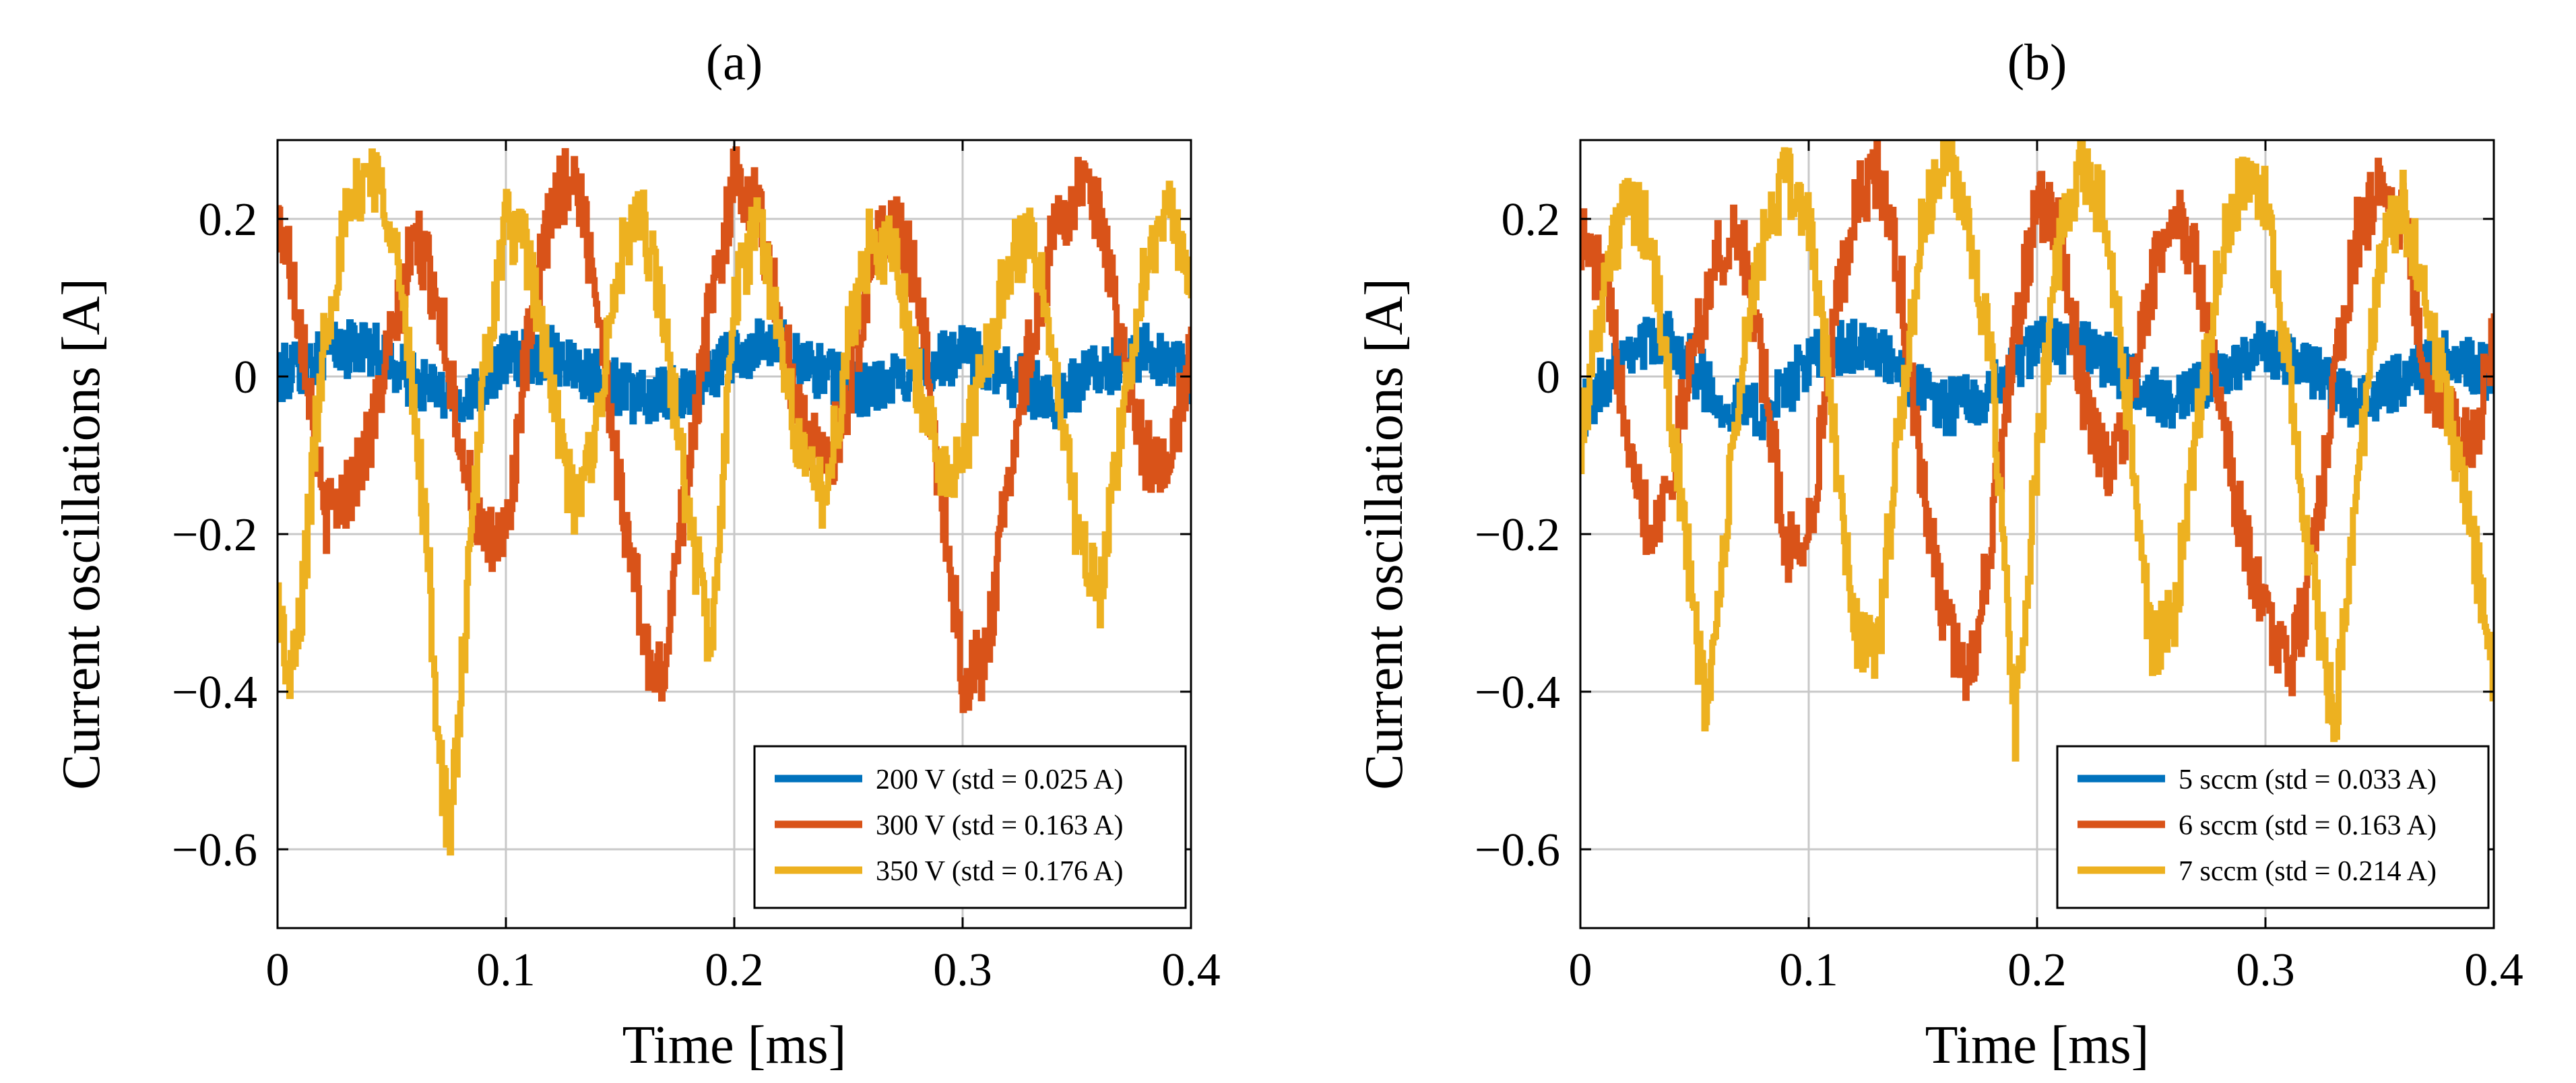 The image size is (2576, 1083). Describe the element at coordinates (1000, 825) in the screenshot. I see `legend-entry: 300 V (std = 0.163 A)` at that location.